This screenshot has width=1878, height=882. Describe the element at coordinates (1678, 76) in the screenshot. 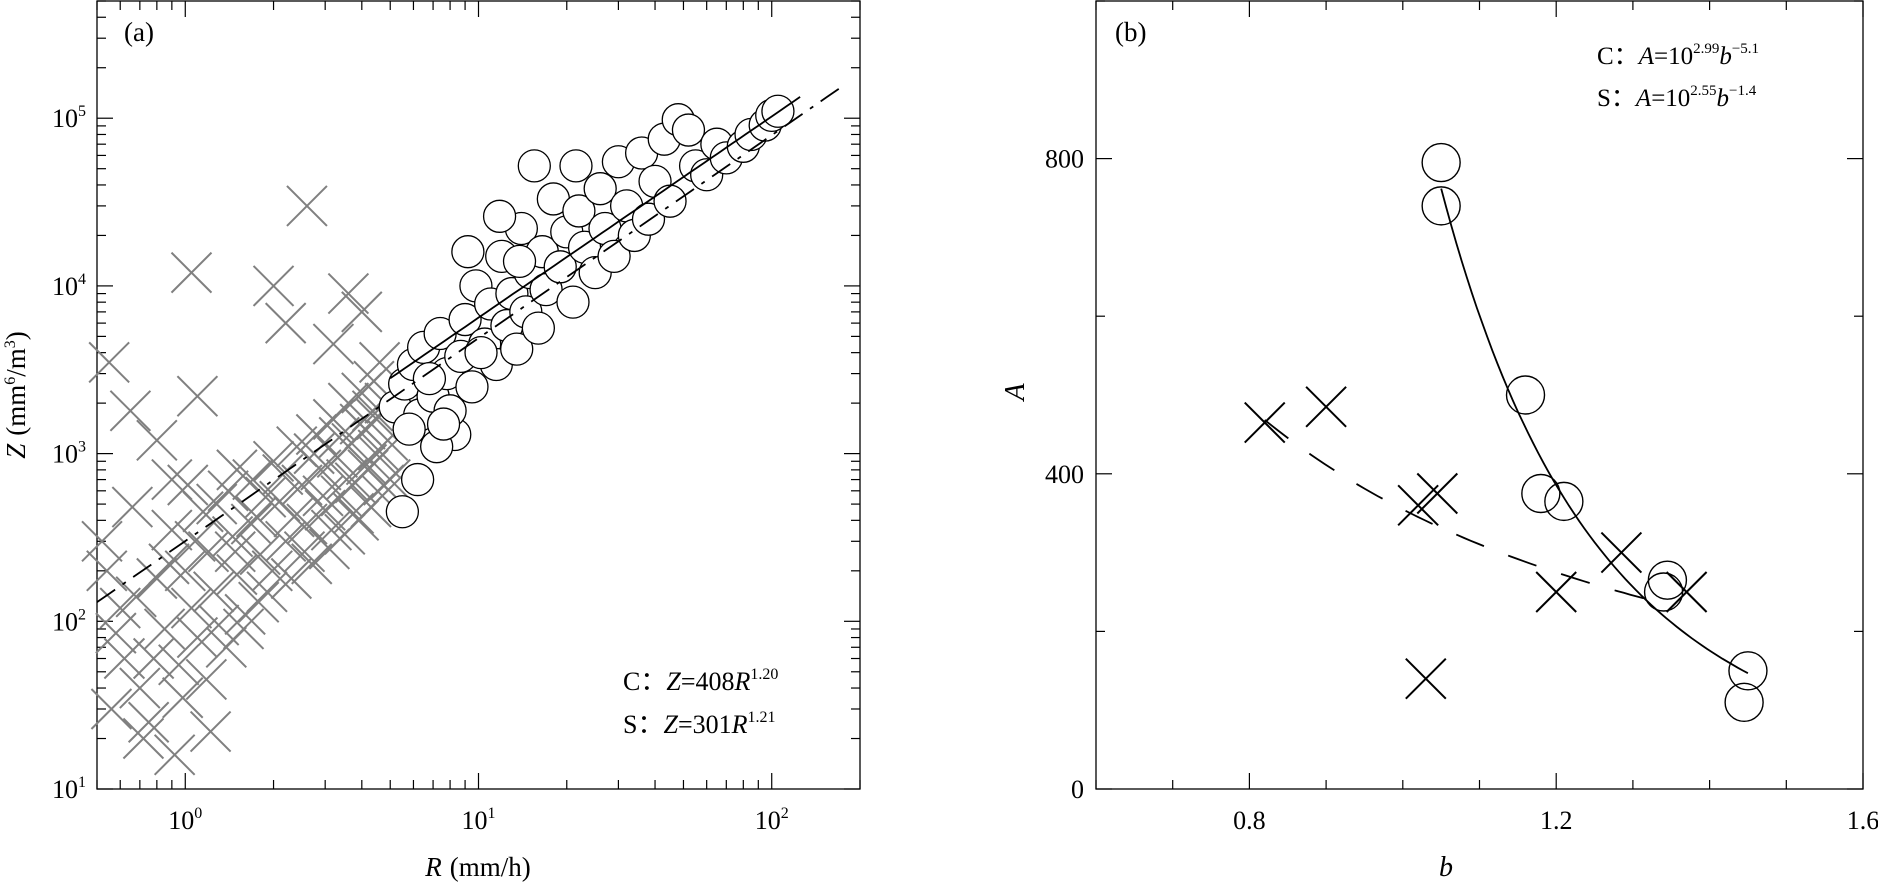

I see `equation-annotations-b: C：A=102.99b−5.1 S：A=102.55b−1.4` at that location.